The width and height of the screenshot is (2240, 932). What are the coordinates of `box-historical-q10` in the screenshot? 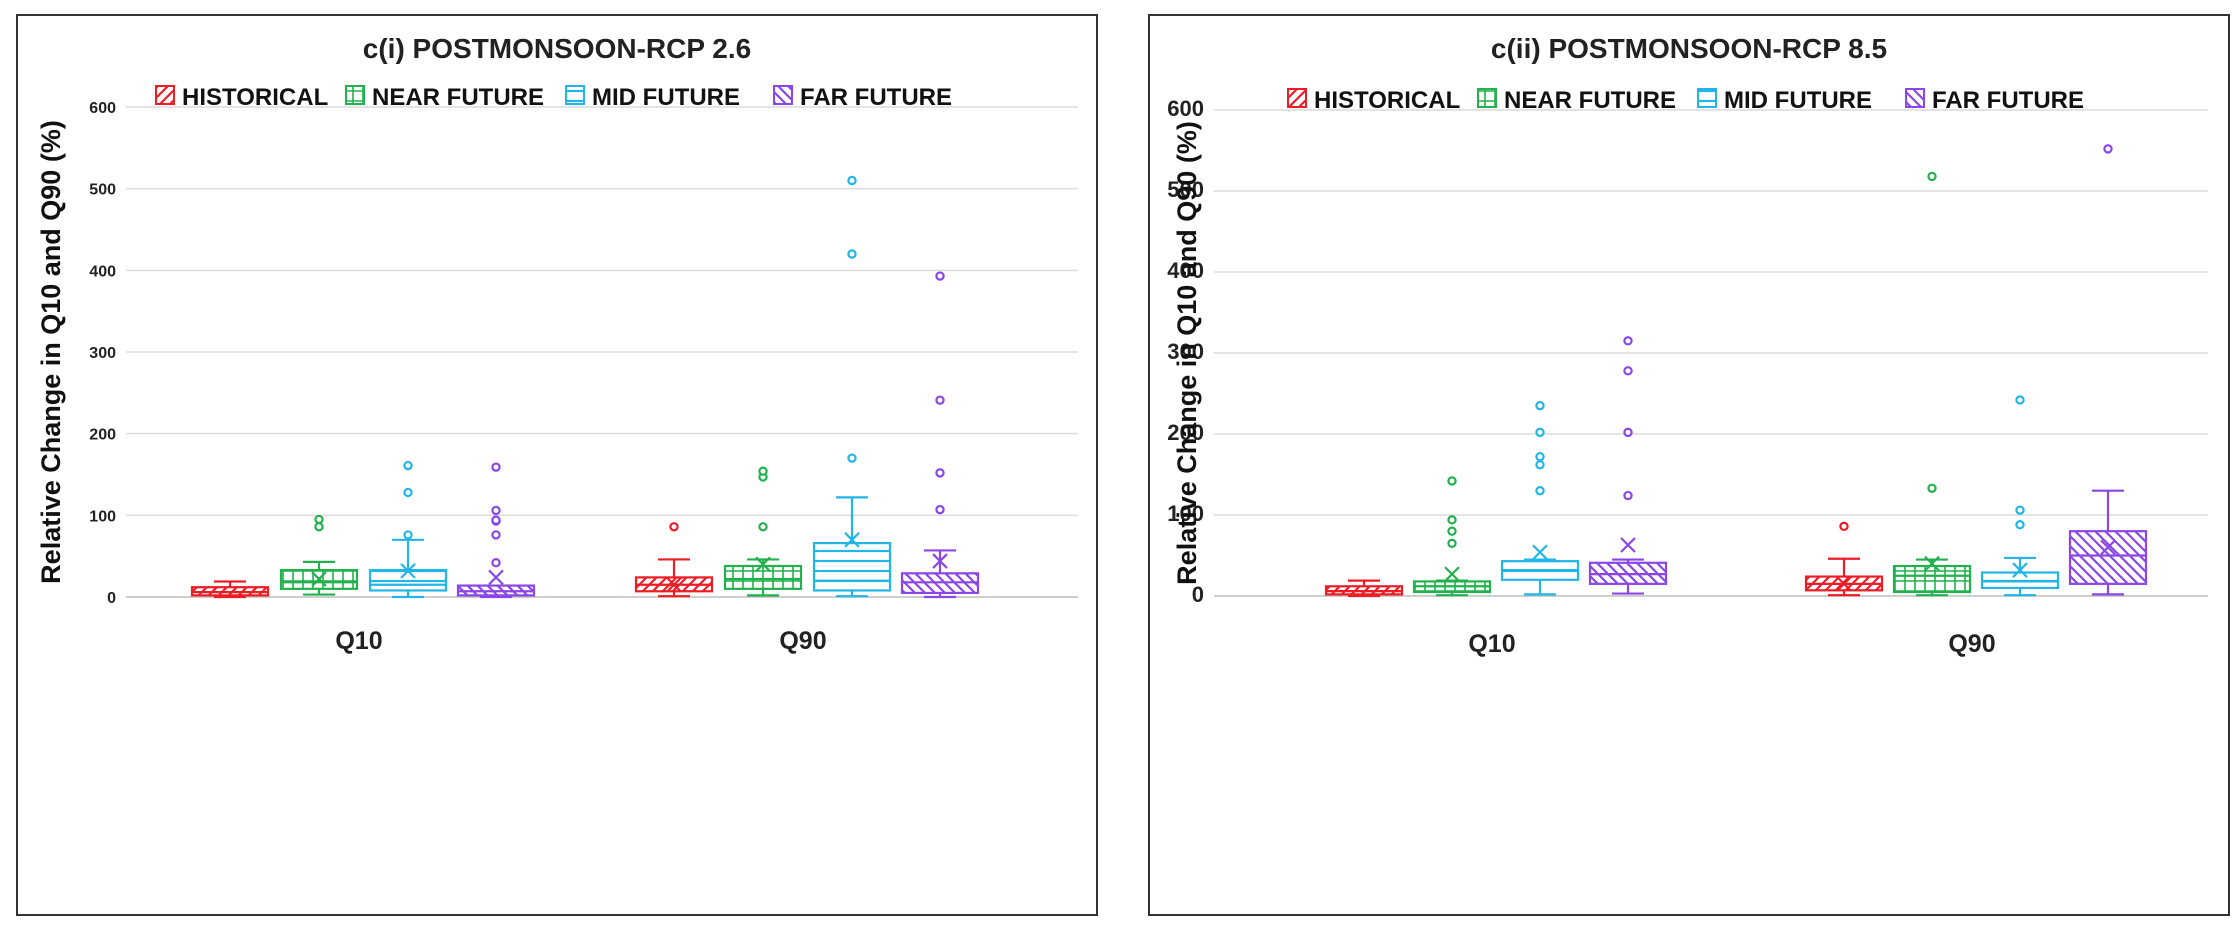 It's located at (1364, 588).